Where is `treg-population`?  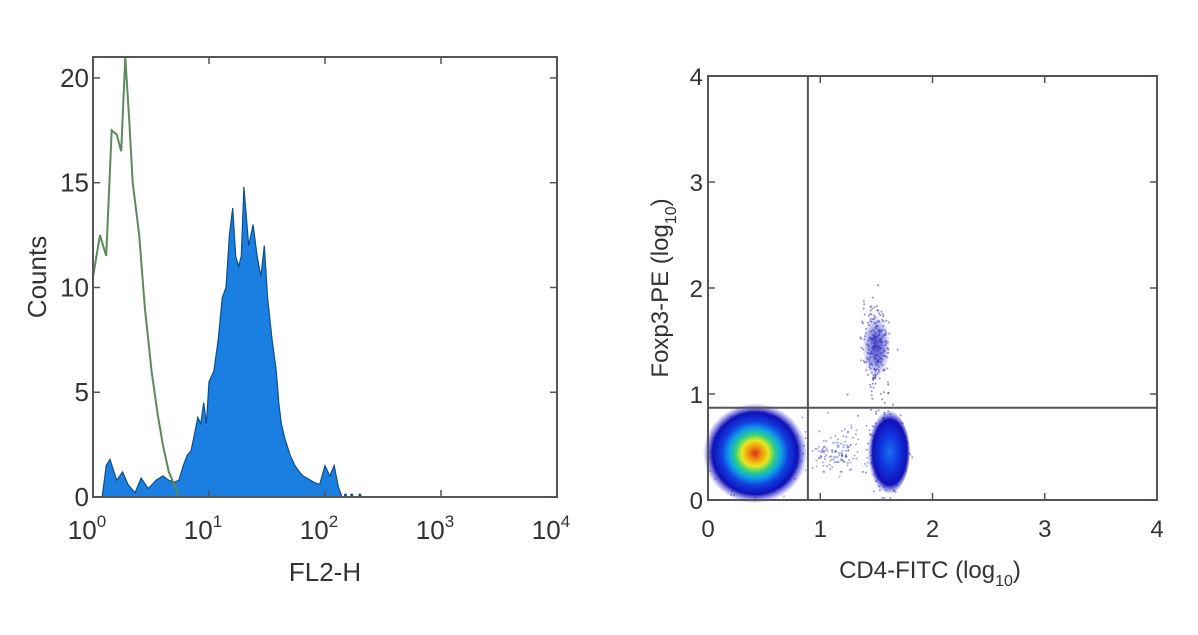
treg-population is located at coordinates (876, 346).